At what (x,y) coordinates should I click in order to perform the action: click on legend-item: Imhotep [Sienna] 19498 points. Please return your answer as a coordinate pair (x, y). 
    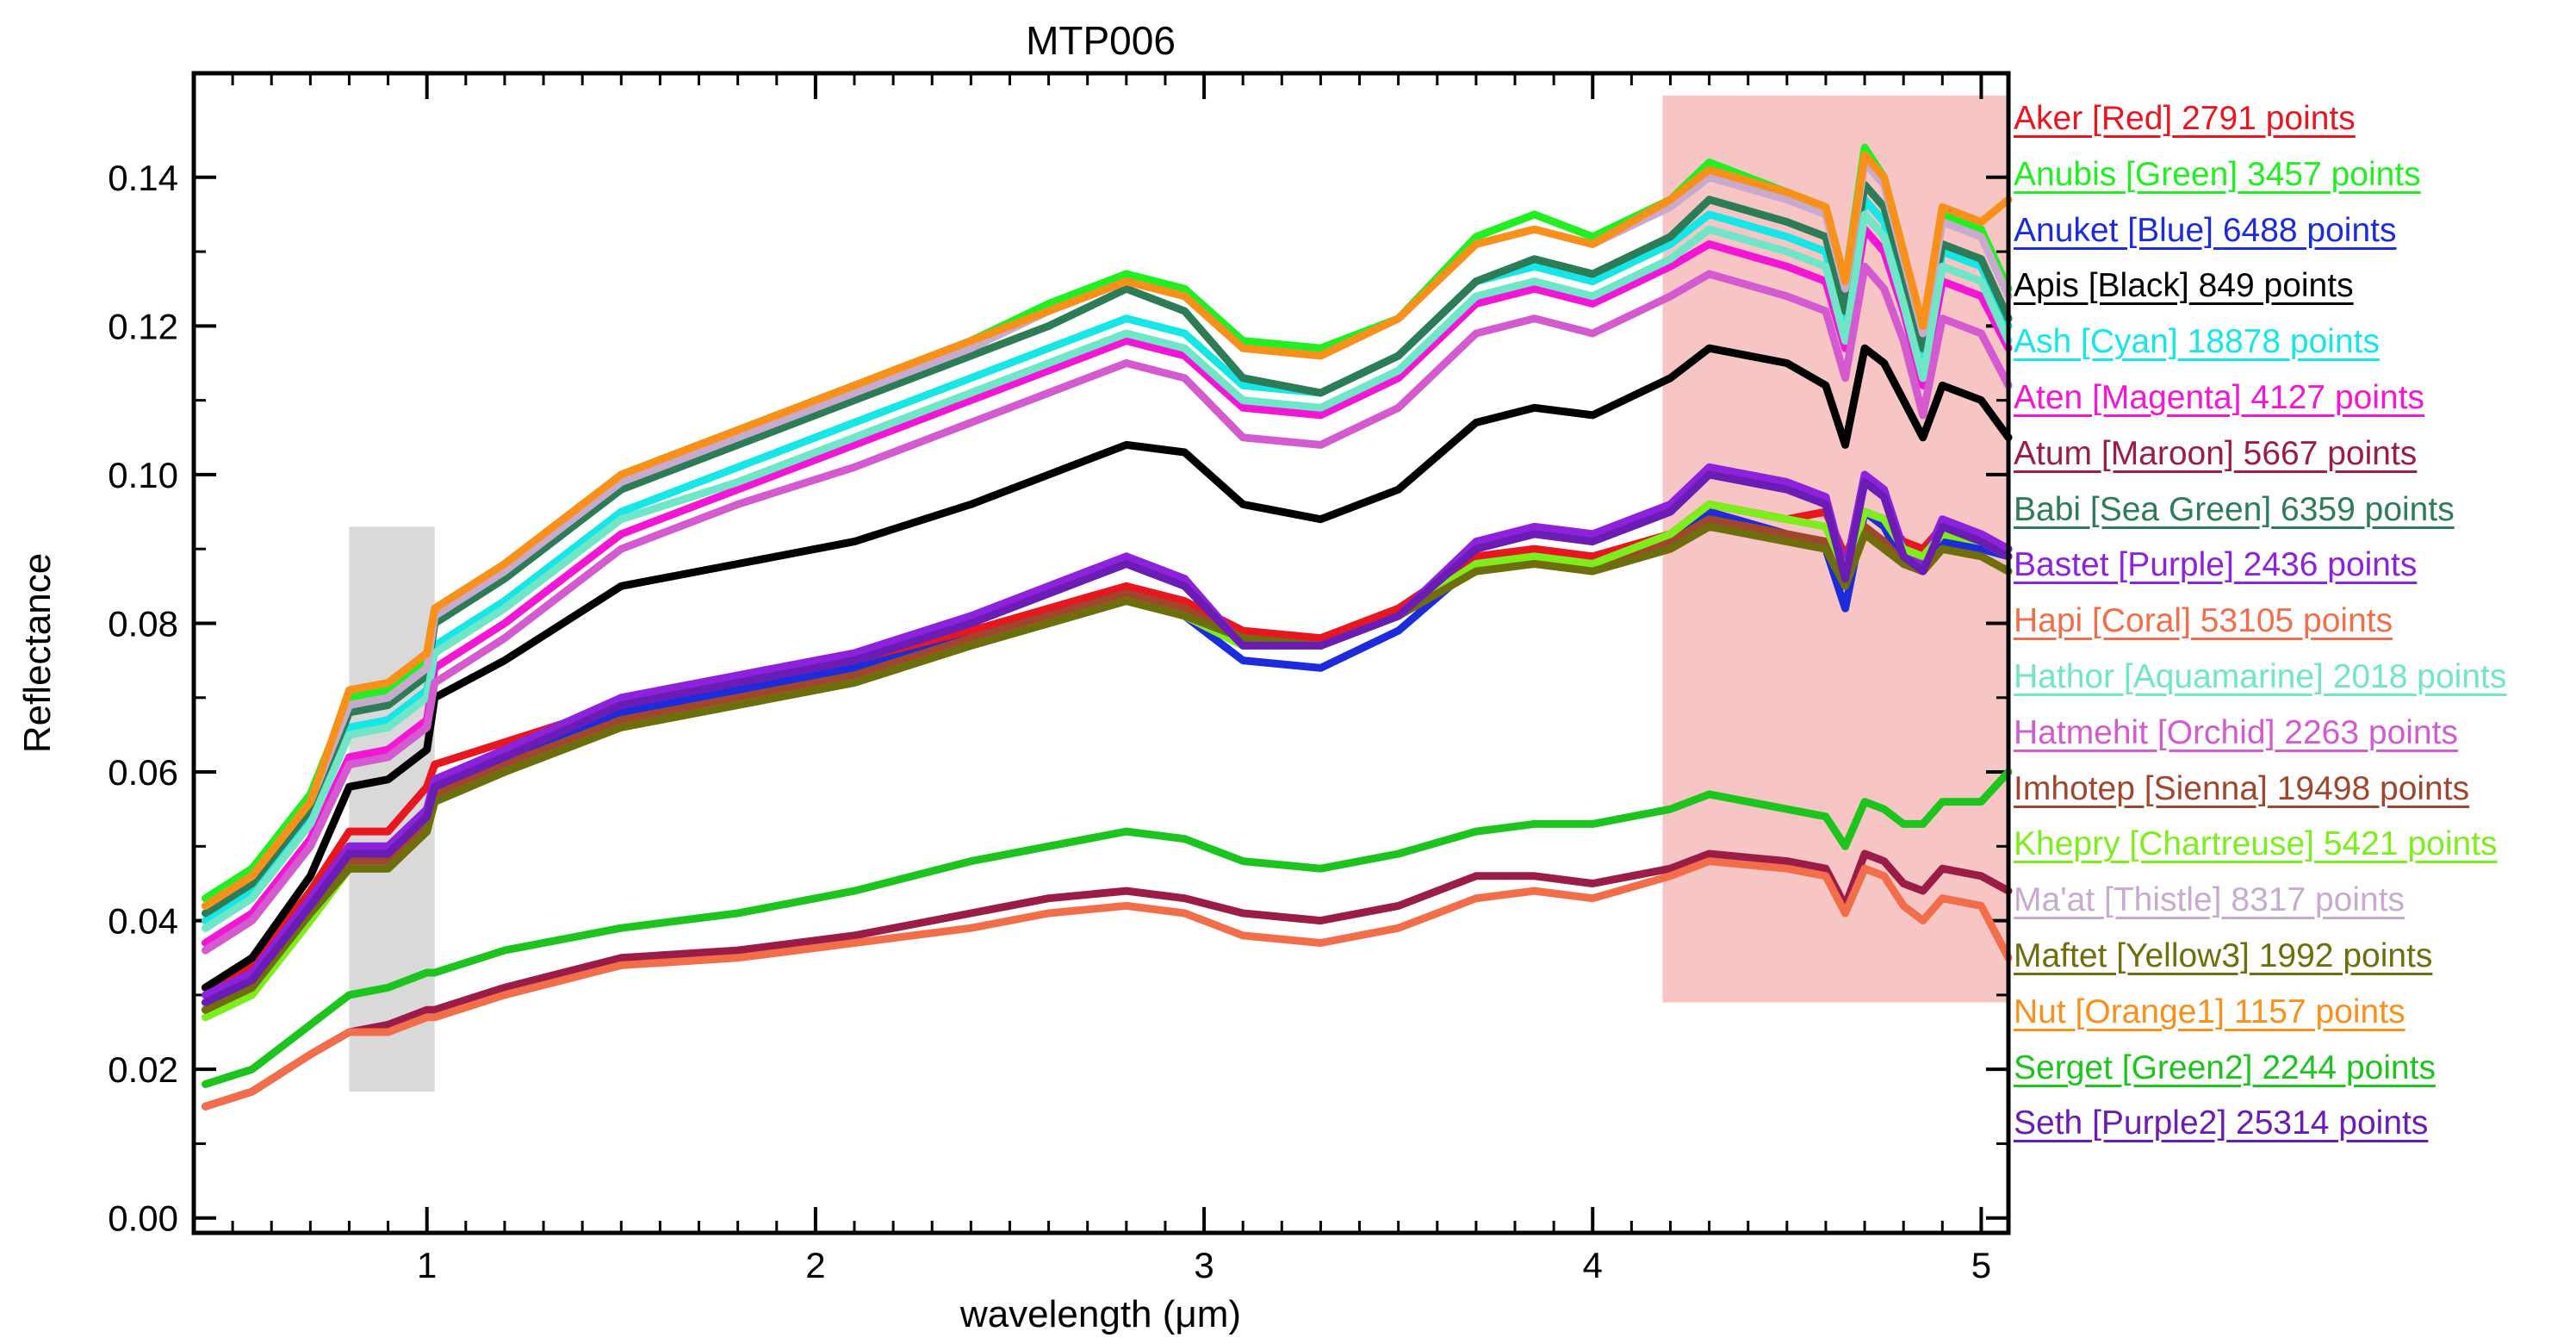
    Looking at the image, I should click on (2289, 795).